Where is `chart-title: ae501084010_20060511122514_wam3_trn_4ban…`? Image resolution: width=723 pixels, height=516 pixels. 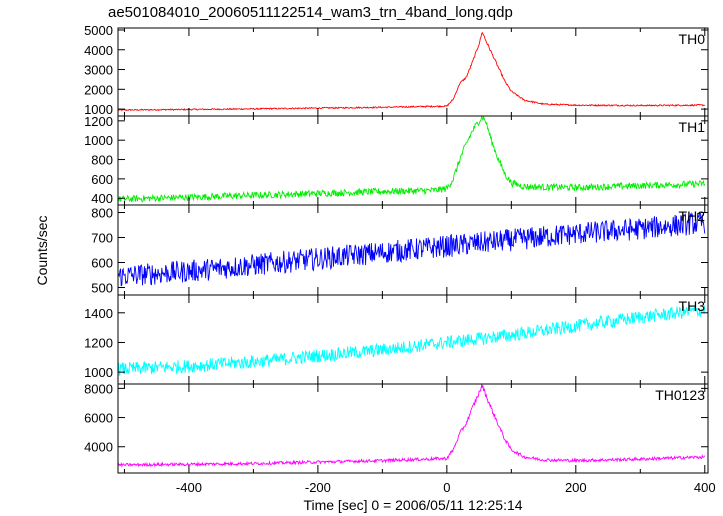 chart-title: ae501084010_20060511122514_wam3_trn_4ban… is located at coordinates (310, 12).